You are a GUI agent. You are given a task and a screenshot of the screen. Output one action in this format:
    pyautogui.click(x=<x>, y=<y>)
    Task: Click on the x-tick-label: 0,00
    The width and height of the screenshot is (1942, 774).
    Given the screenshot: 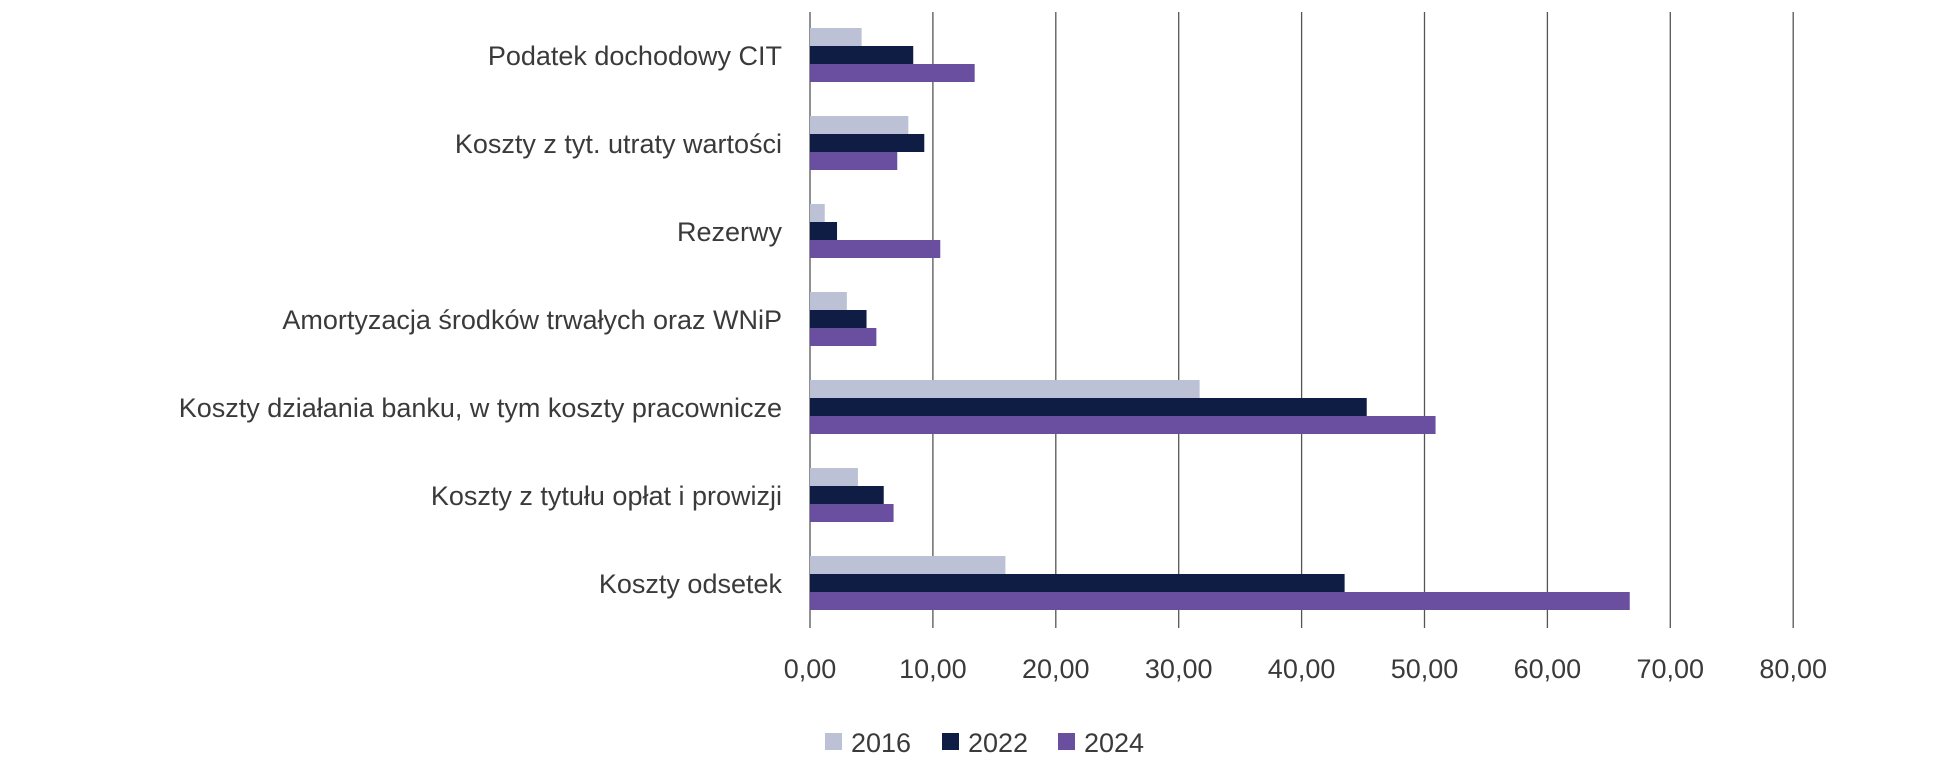 What is the action you would take?
    pyautogui.click(x=810, y=669)
    